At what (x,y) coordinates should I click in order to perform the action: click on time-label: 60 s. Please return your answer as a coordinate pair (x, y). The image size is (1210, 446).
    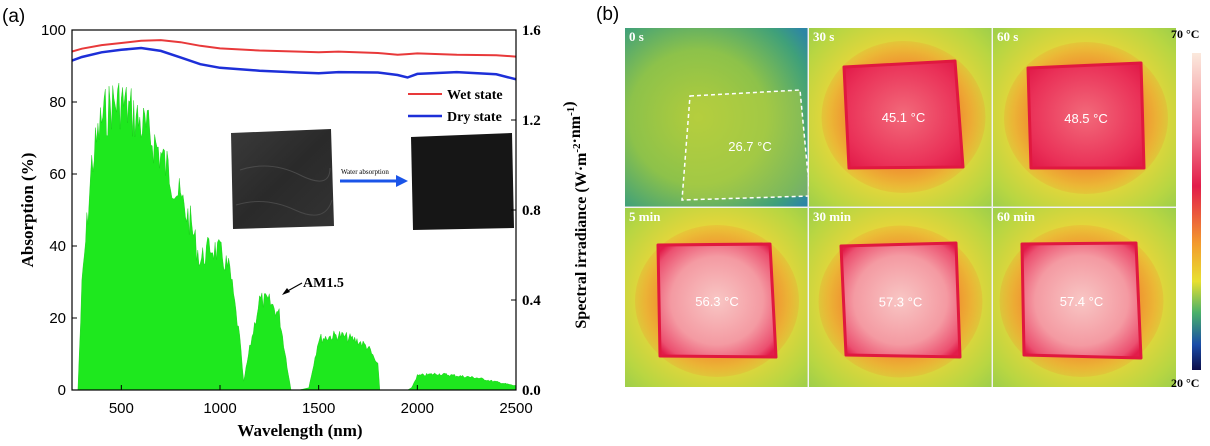
    Looking at the image, I should click on (1007, 36).